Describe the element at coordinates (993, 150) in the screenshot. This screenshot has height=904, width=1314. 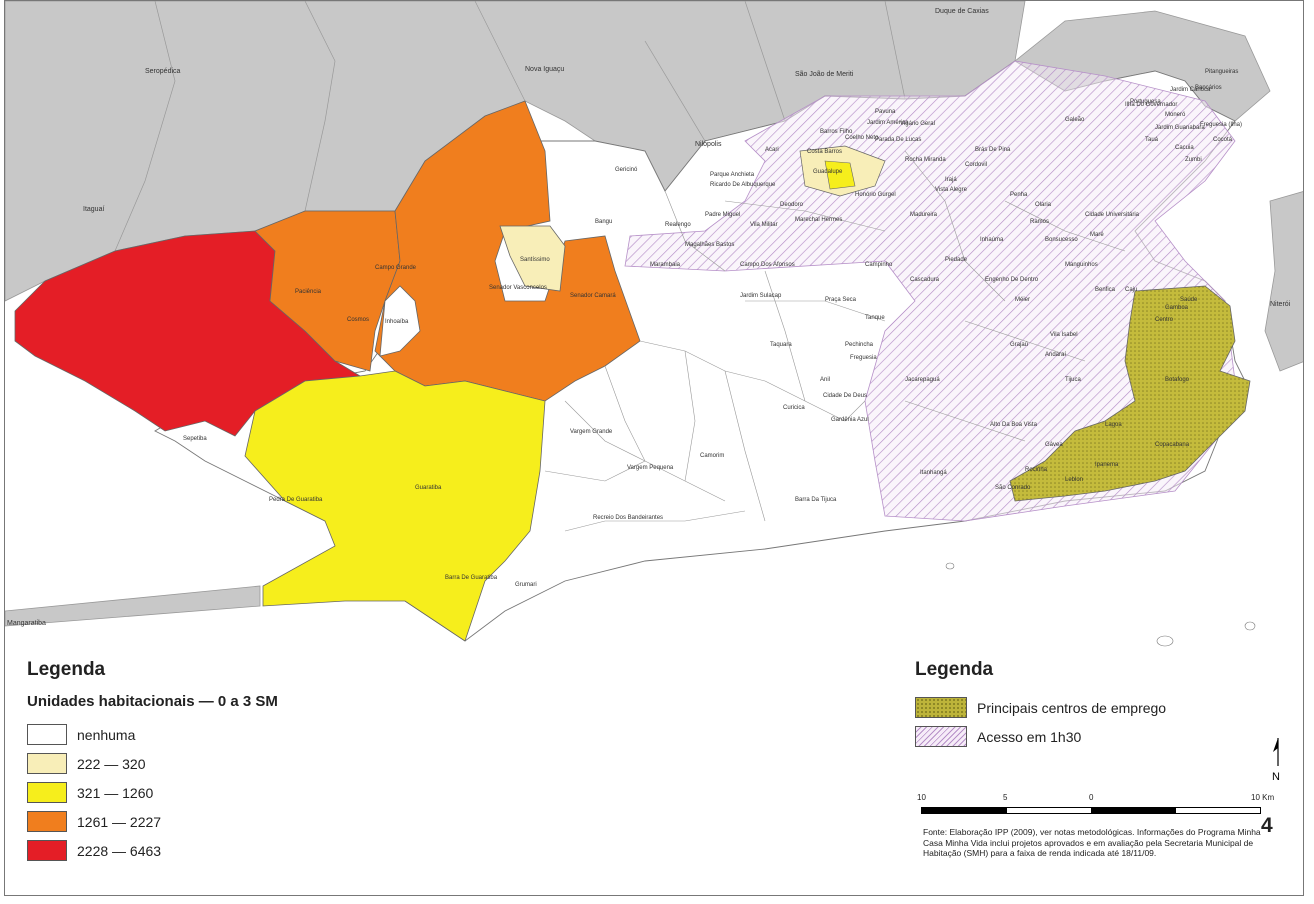
I see `label-bras-de-pina: Brás De Pina` at that location.